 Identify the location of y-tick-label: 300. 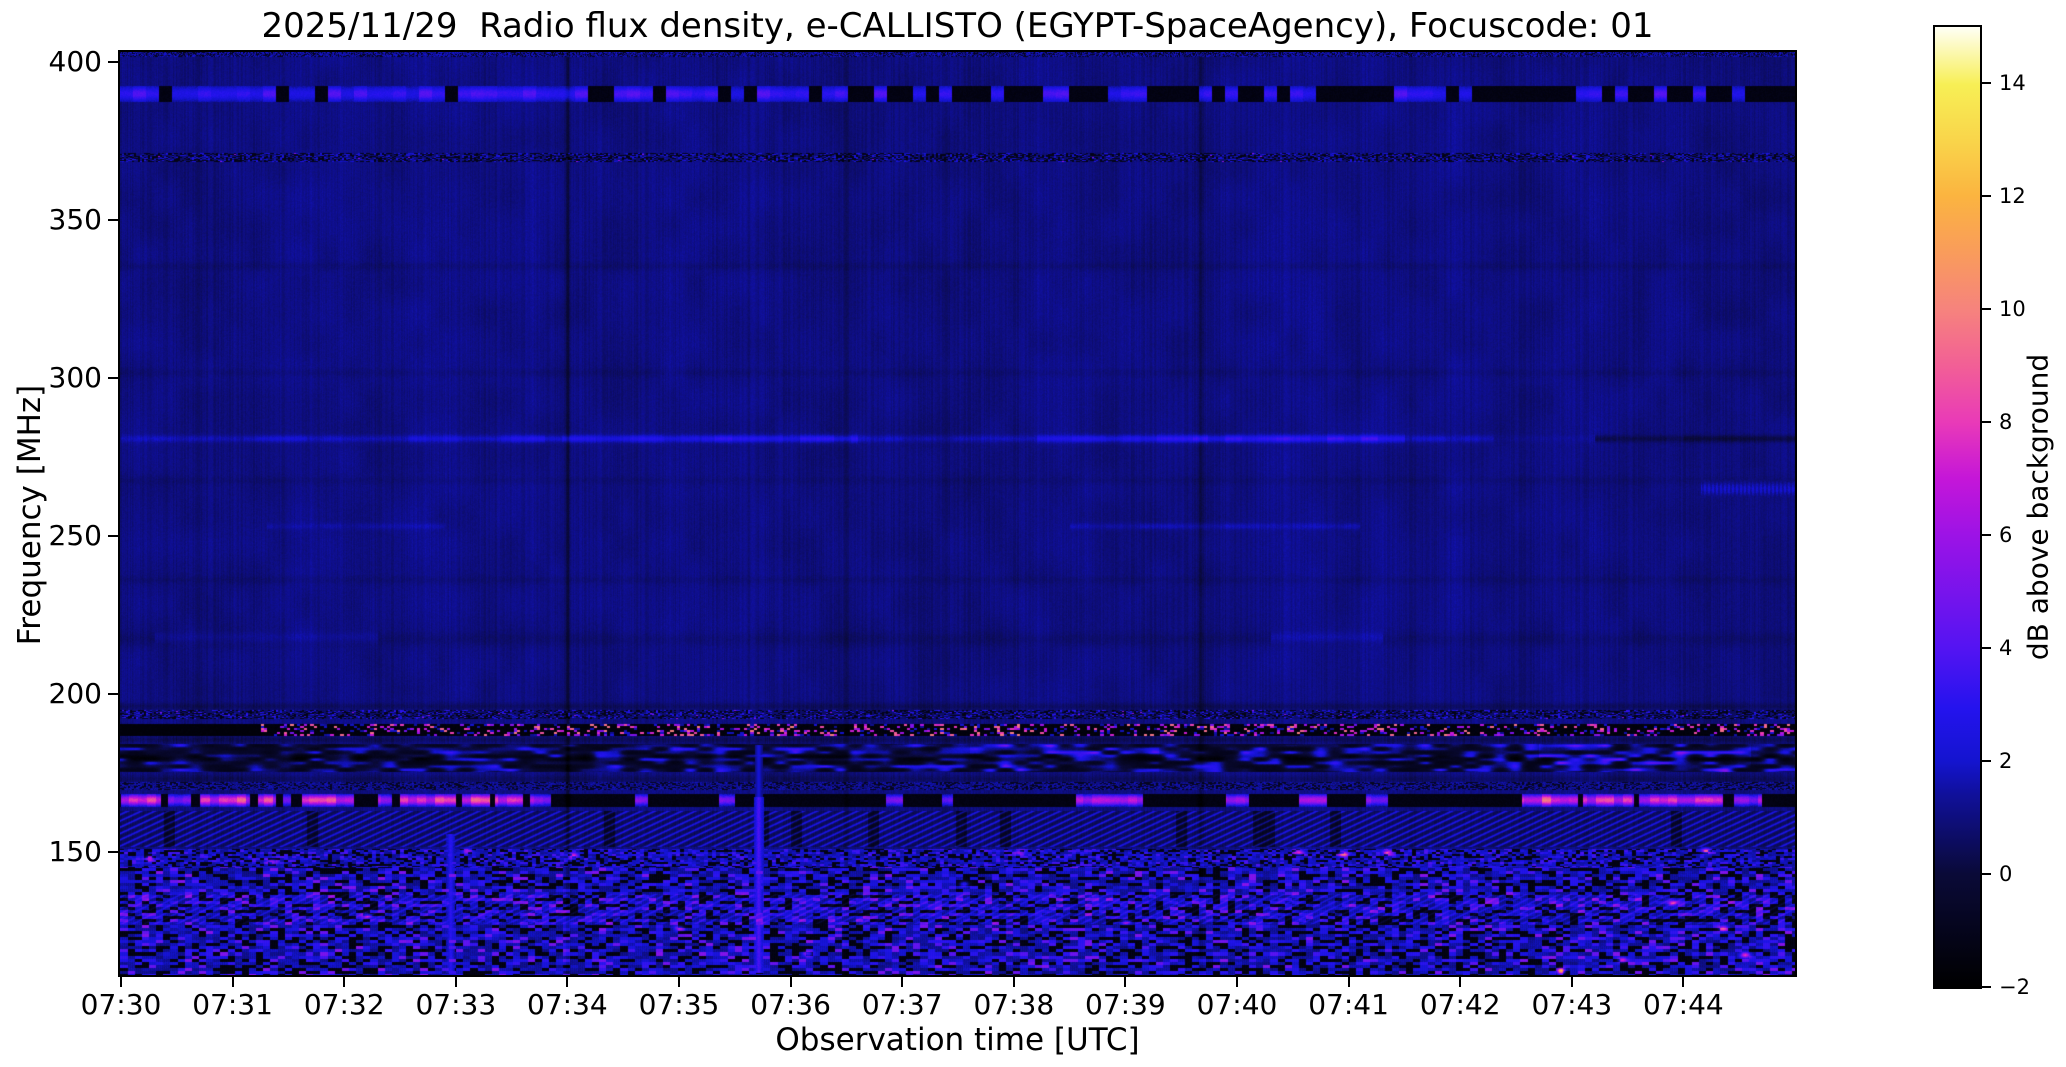
(75, 377).